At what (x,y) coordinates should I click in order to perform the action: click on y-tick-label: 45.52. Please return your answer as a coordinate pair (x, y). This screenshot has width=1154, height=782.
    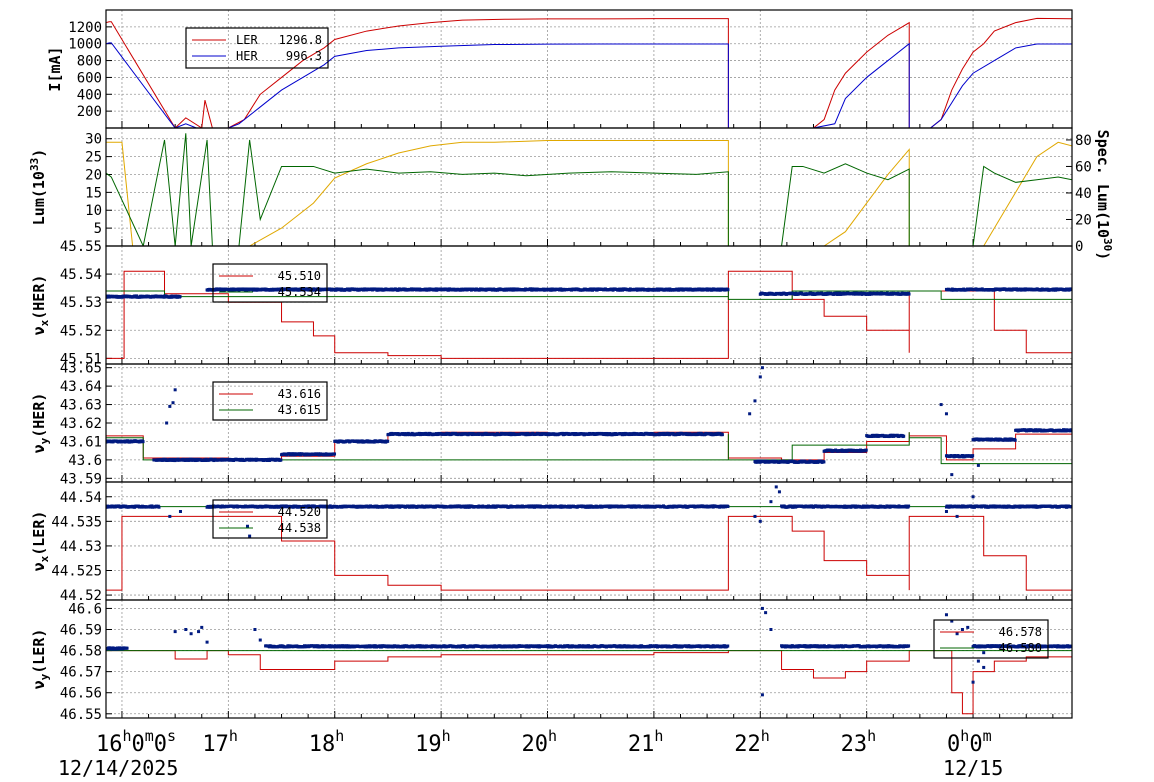
    Looking at the image, I should click on (81, 331).